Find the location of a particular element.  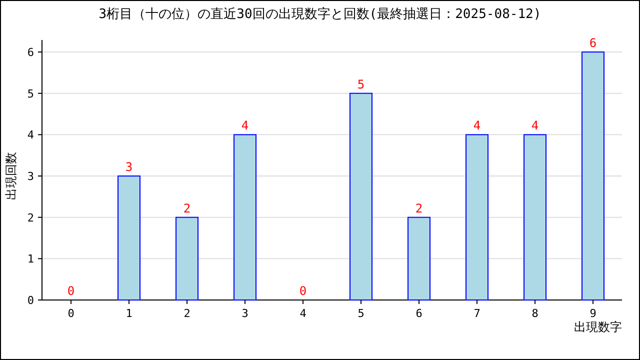

y-tick-label: 0 is located at coordinates (30, 300).